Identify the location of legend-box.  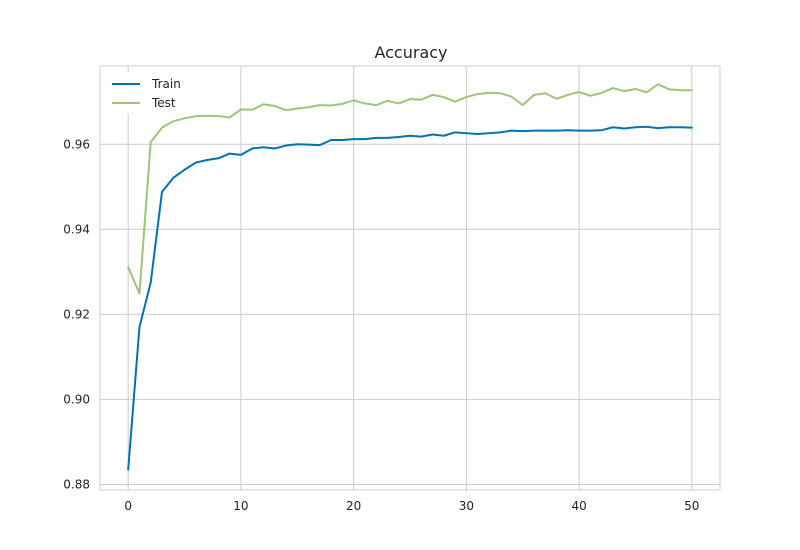
(147, 93).